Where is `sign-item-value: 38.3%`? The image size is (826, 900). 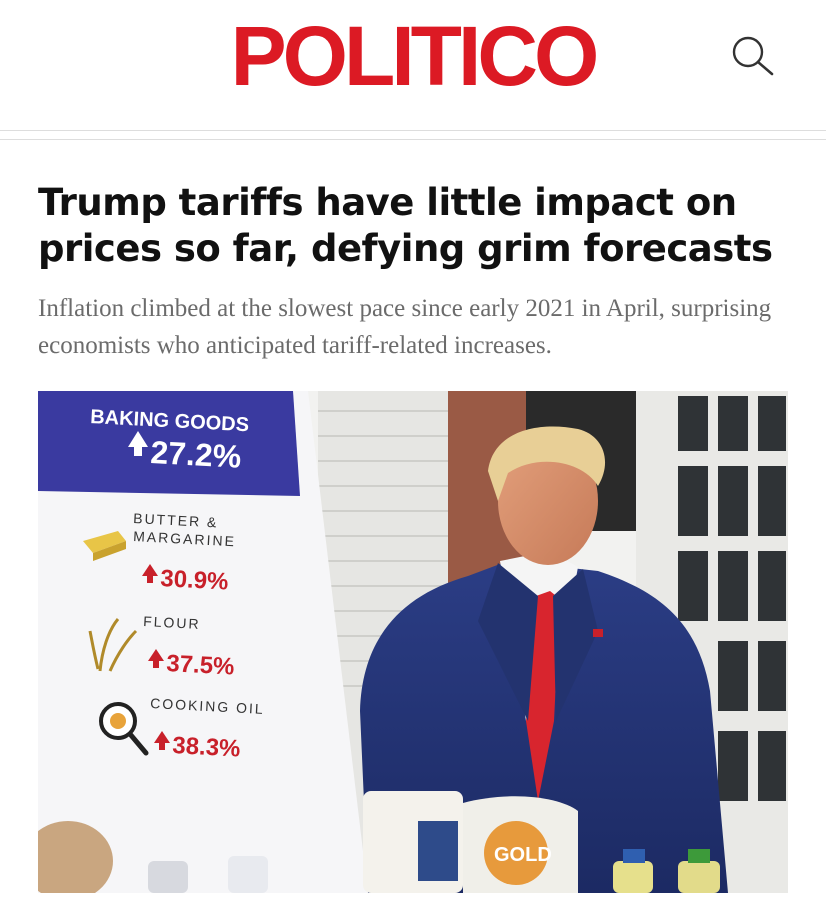
sign-item-value: 38.3% is located at coordinates (206, 747).